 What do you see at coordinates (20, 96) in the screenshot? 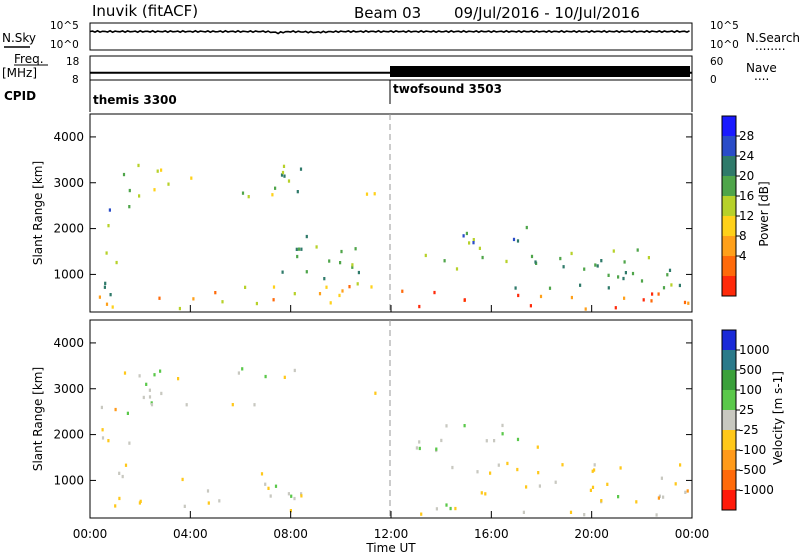
I see `cpid-label: CPID` at bounding box center [20, 96].